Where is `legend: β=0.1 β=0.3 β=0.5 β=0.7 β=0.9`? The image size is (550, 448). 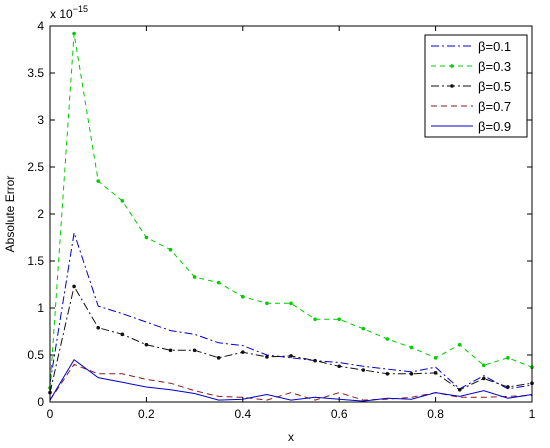
legend: β=0.1 β=0.3 β=0.5 β=0.7 β=0.9 is located at coordinates (476, 86).